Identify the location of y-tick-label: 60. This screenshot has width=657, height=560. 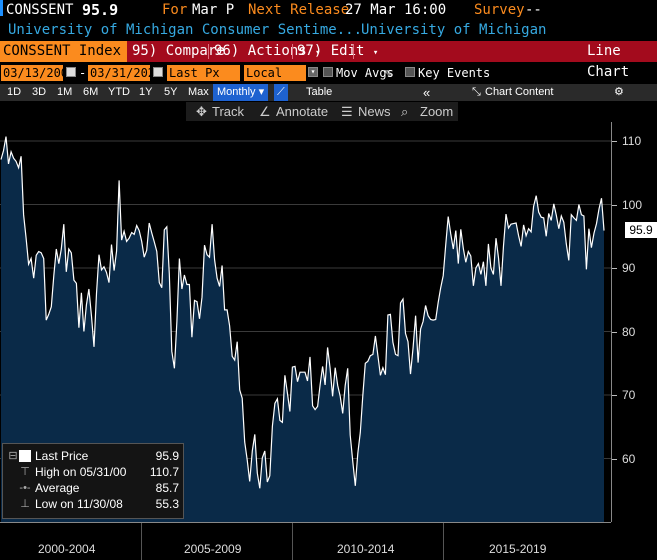
(629, 458).